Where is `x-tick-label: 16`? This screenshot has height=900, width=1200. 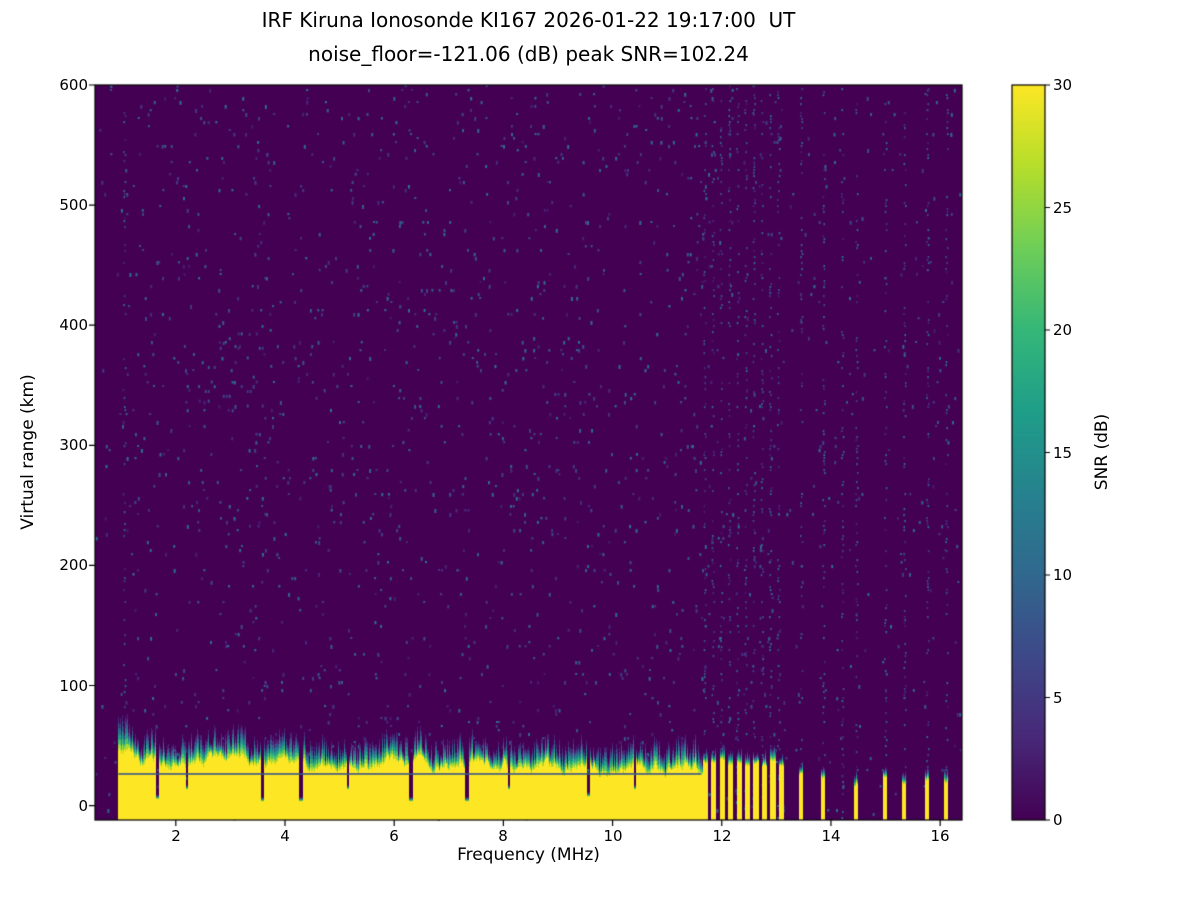 x-tick-label: 16 is located at coordinates (940, 836).